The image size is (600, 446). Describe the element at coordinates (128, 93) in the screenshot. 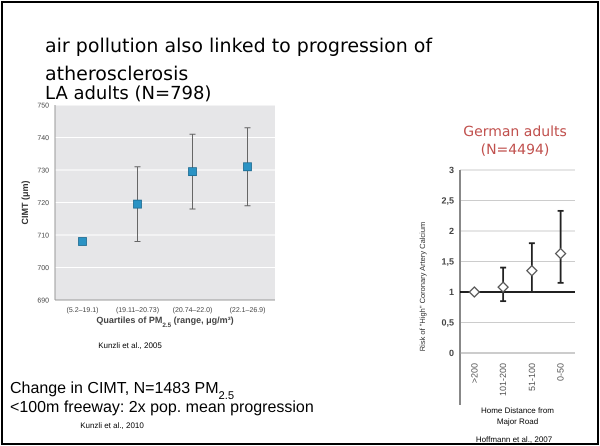

I see `chart-subtitle: LA adults (N=798)` at that location.